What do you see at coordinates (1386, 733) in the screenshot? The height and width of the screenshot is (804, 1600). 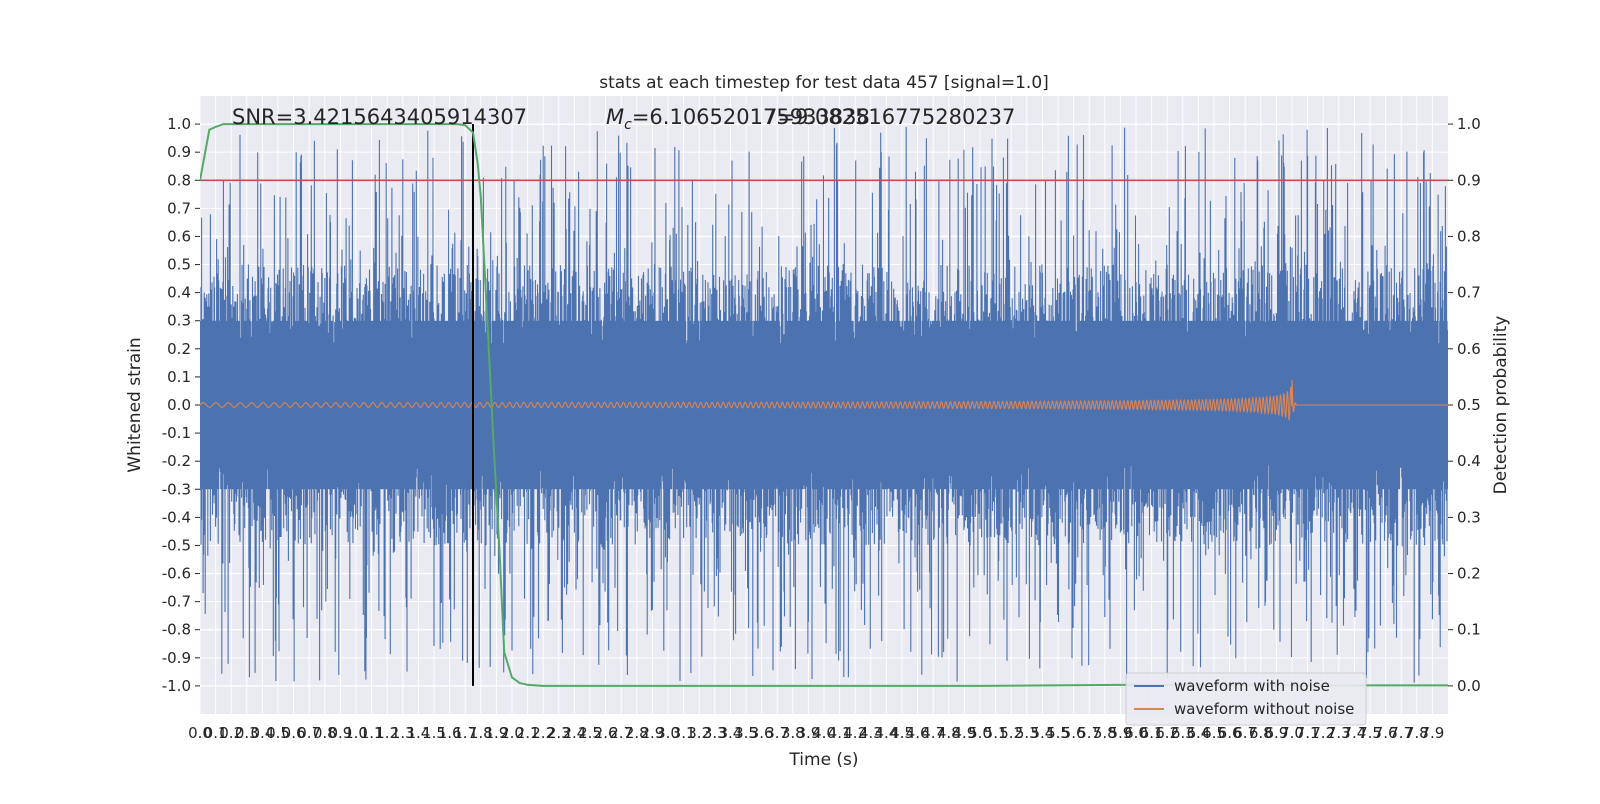 I see `x-tick-label: 7.6` at bounding box center [1386, 733].